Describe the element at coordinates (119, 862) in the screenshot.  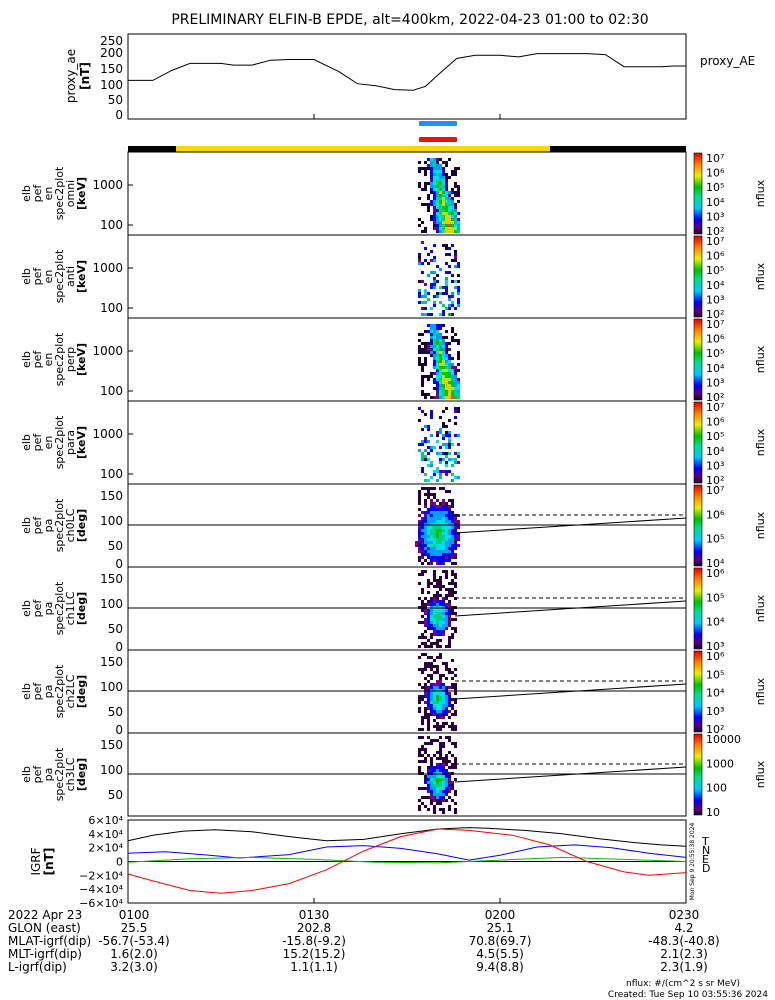
I see `igrf-ytick: 0` at that location.